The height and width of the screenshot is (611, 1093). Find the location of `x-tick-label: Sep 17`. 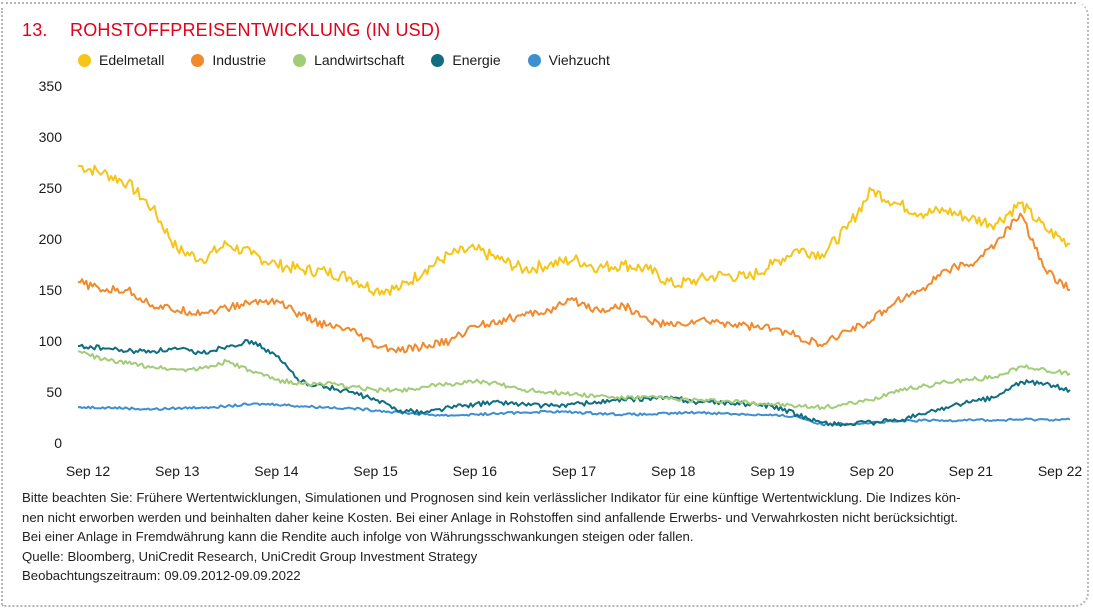

x-tick-label: Sep 17 is located at coordinates (574, 471).